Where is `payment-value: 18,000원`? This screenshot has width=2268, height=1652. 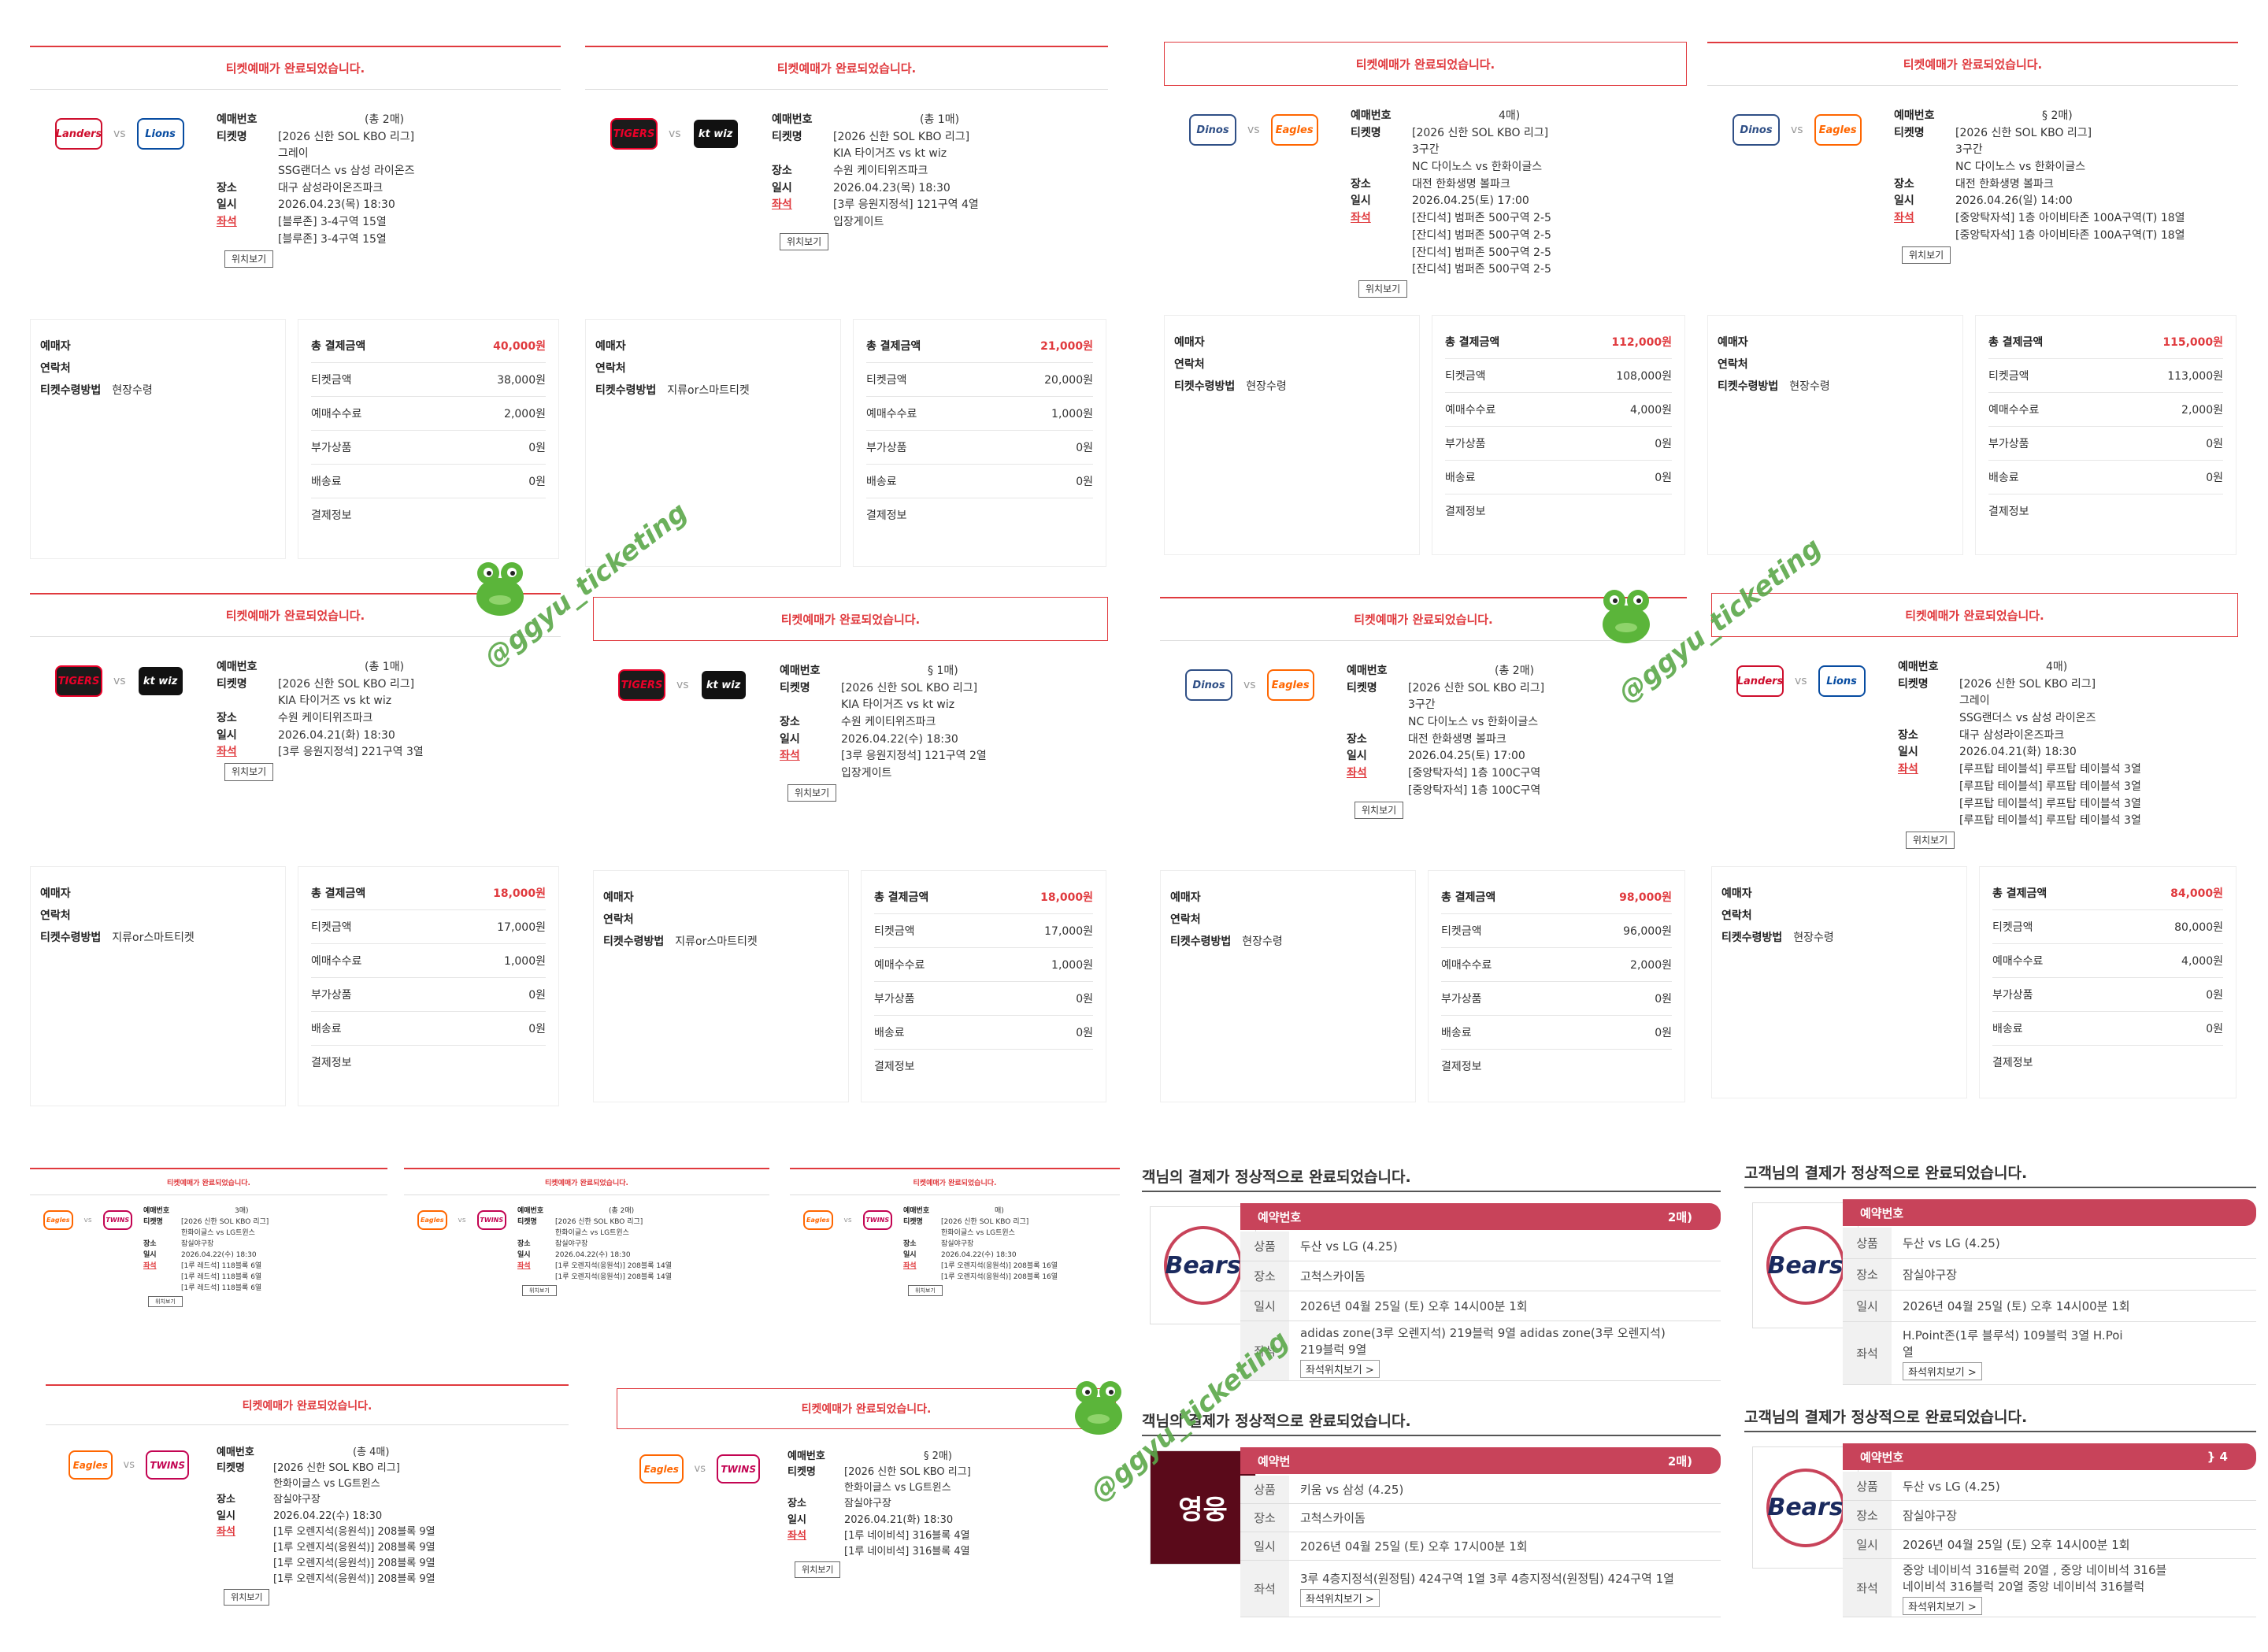
payment-value: 18,000원 is located at coordinates (519, 893).